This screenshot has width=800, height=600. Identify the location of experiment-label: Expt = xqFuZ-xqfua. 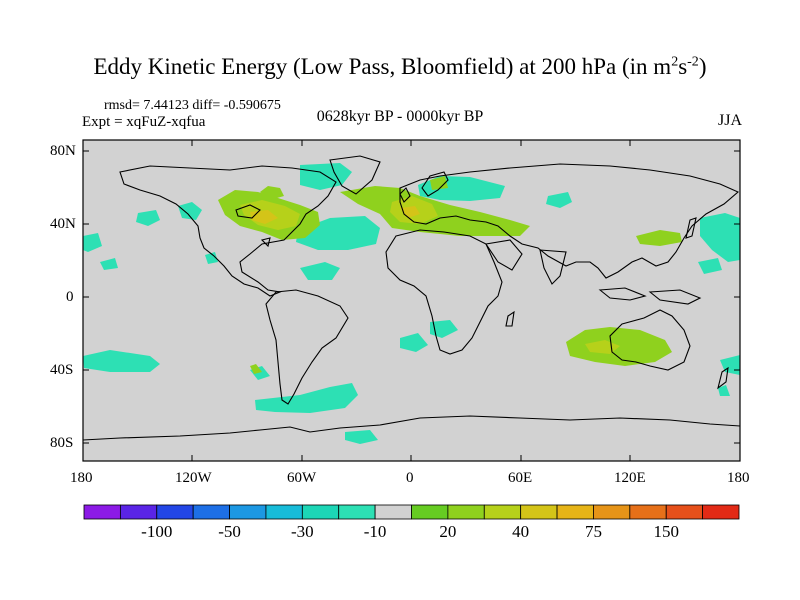
(144, 122).